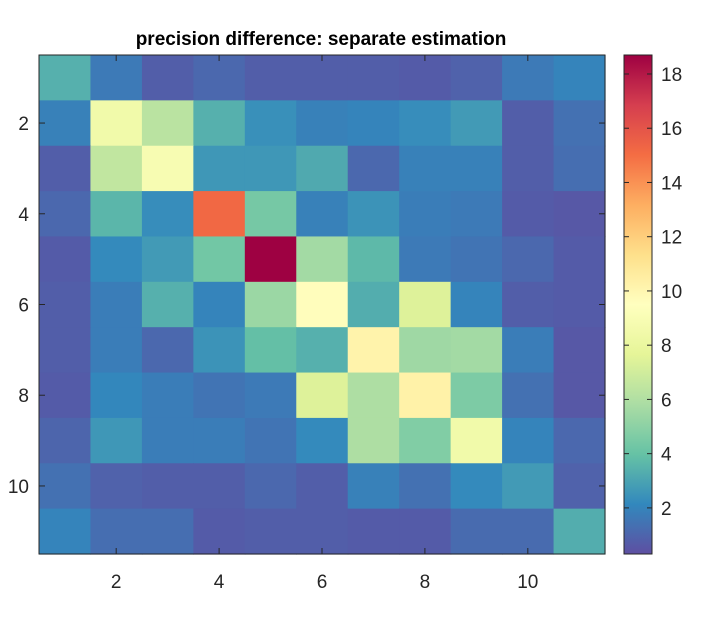 The image size is (706, 624). I want to click on heatmap-cell-r1-c1, so click(65, 78).